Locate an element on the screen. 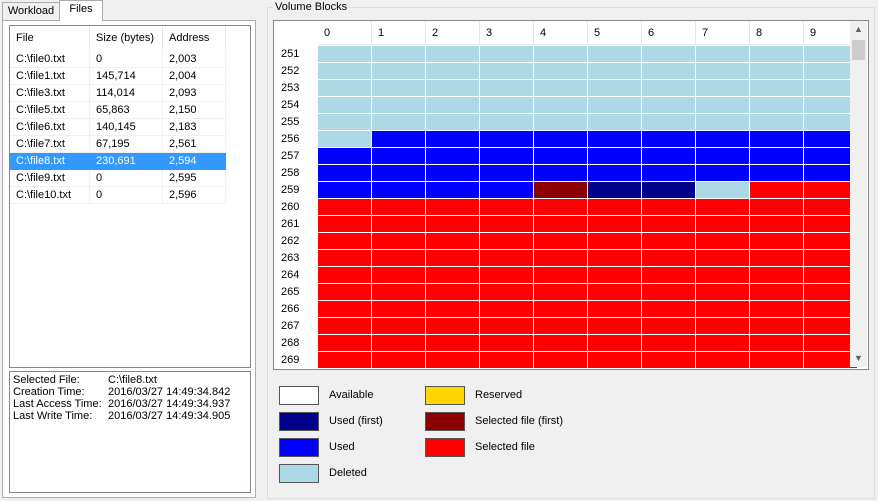 Image resolution: width=878 pixels, height=501 pixels. vertical-scrollbar: ▲ ▼ is located at coordinates (858, 194).